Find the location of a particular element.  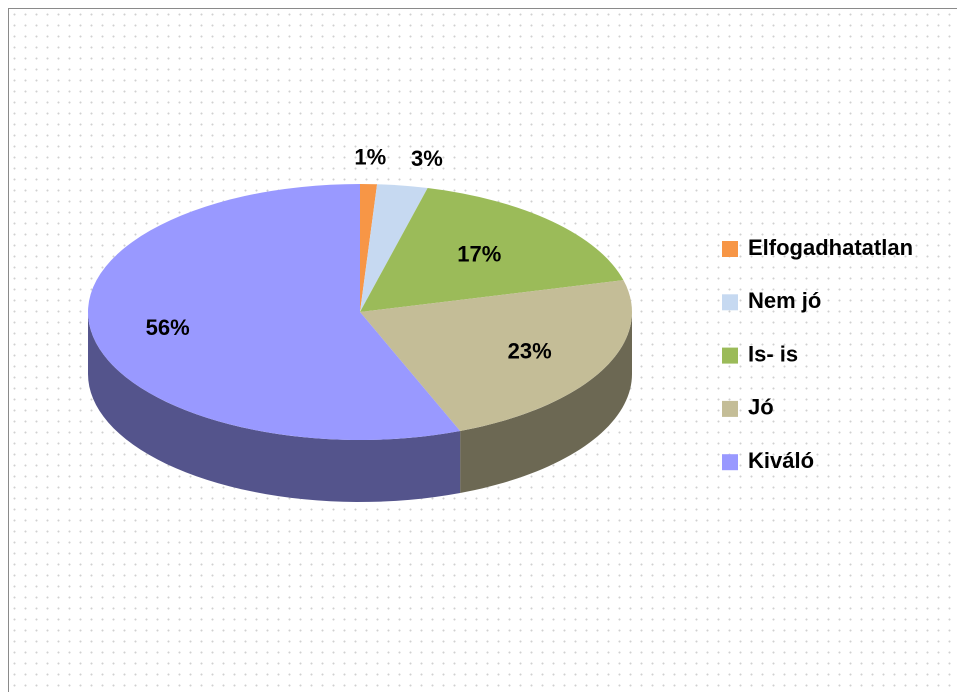

data-label: 23% is located at coordinates (530, 350).